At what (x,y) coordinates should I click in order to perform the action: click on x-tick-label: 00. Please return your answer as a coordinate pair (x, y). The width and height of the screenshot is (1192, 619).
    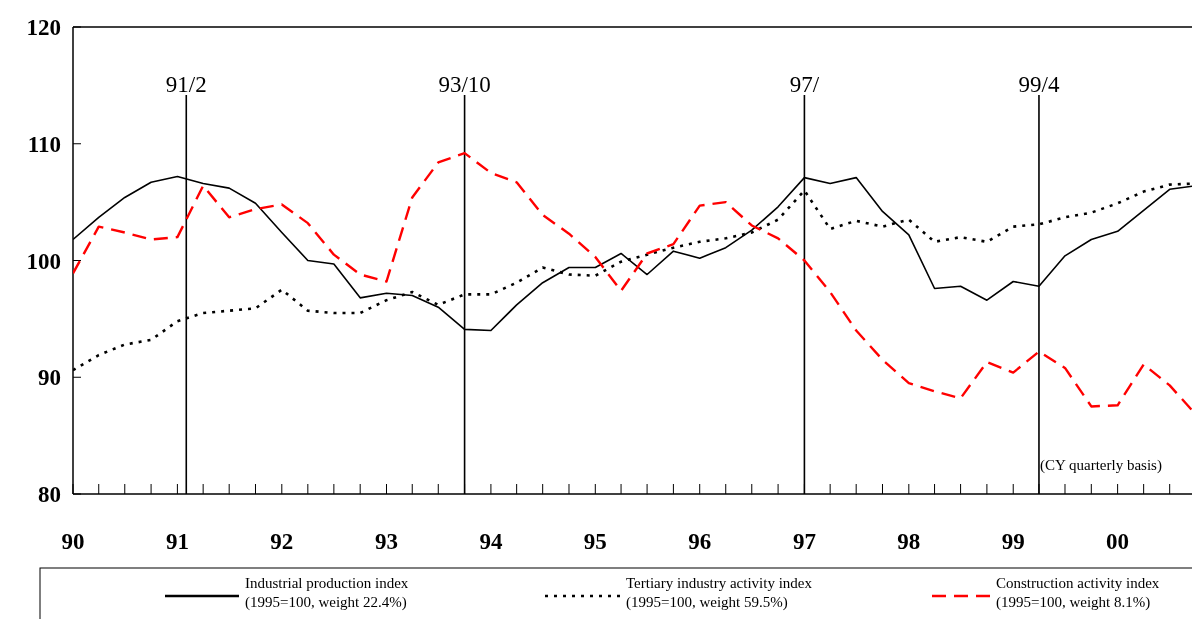
    Looking at the image, I should click on (1118, 541).